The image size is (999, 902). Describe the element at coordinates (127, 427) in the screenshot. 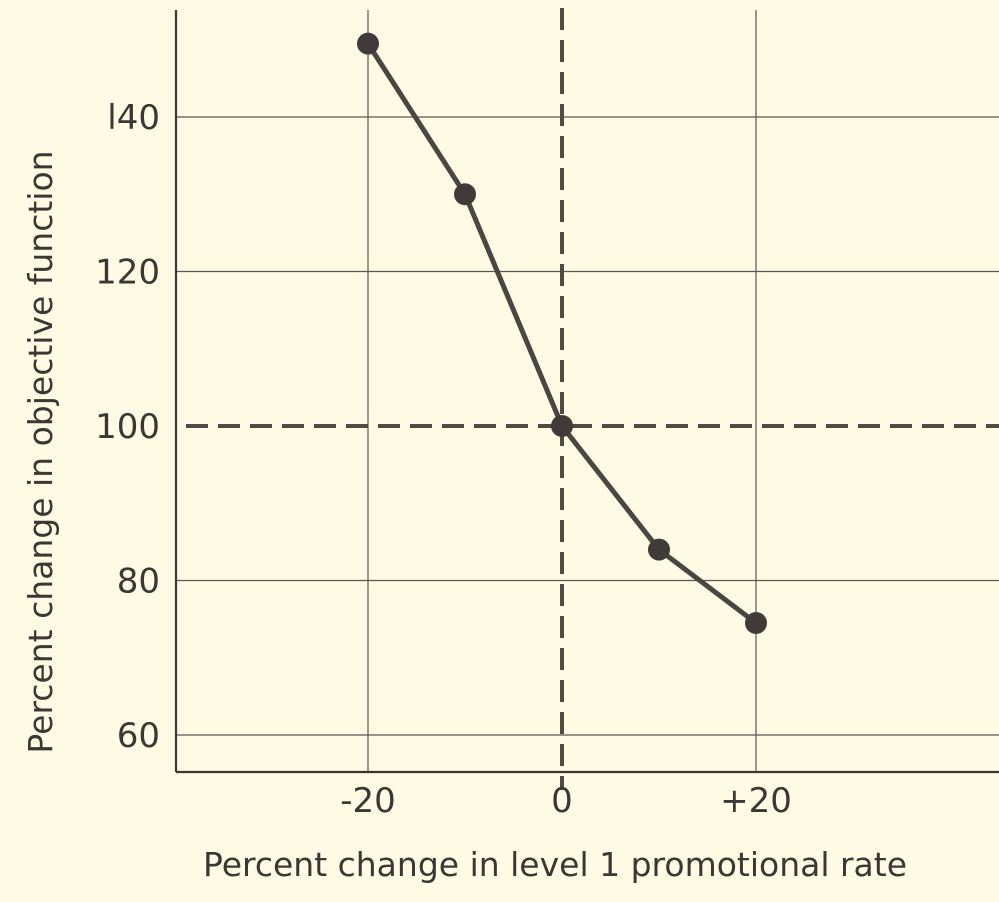

I see `y-tick-label: 100` at that location.